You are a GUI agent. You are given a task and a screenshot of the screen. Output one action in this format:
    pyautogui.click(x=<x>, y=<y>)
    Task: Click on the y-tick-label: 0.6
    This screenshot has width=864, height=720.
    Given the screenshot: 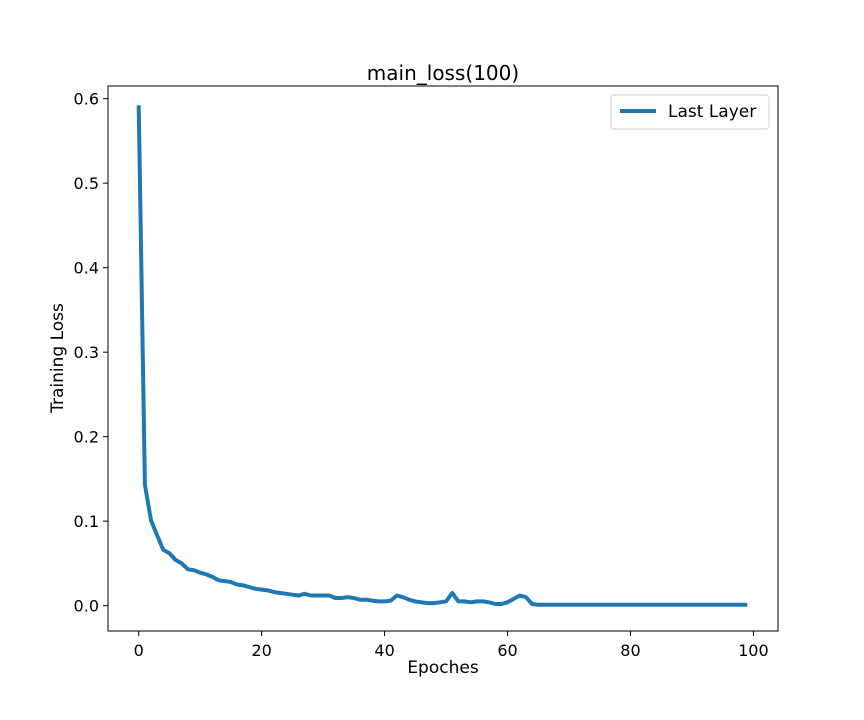 What is the action you would take?
    pyautogui.click(x=86, y=99)
    